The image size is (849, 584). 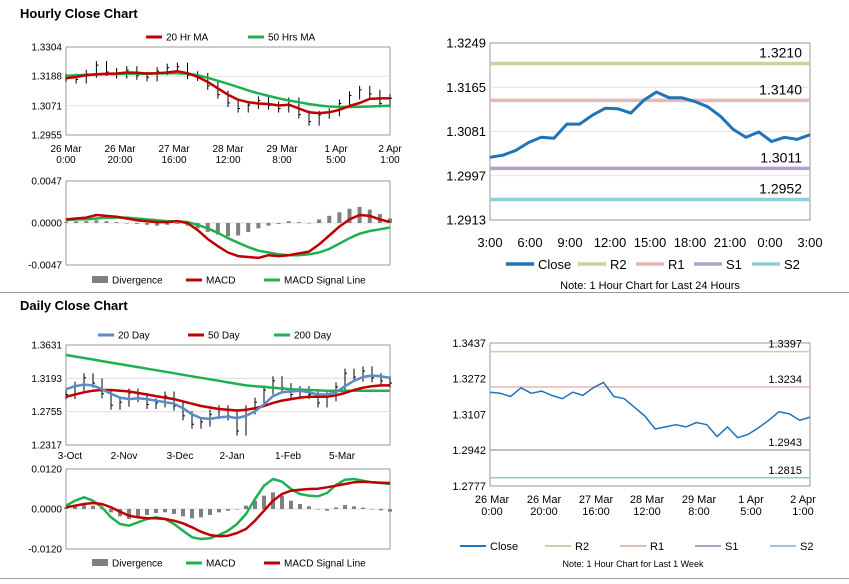 I want to click on hourly-price-y-tick-label: 1.3071, so click(x=46, y=106).